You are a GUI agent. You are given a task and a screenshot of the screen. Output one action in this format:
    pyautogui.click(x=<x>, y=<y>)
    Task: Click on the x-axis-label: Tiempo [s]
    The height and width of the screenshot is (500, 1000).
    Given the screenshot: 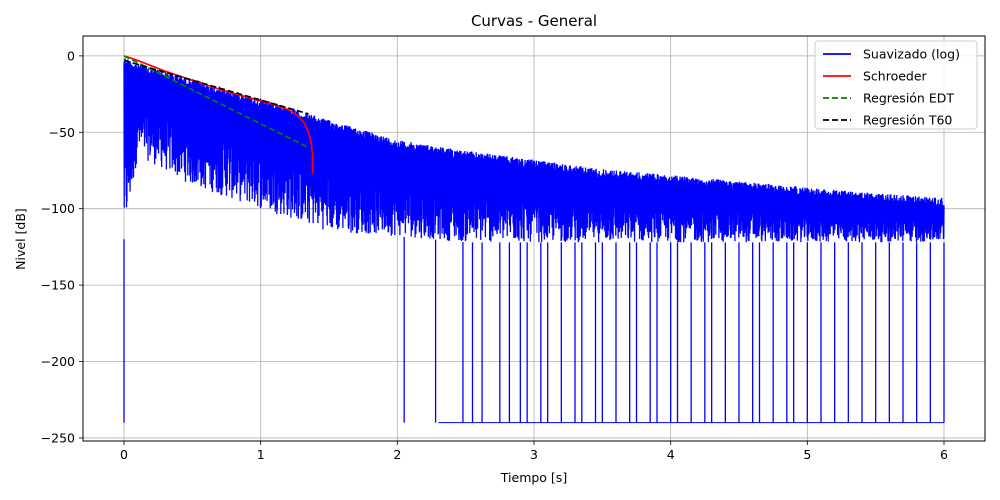 What is the action you would take?
    pyautogui.click(x=533, y=477)
    